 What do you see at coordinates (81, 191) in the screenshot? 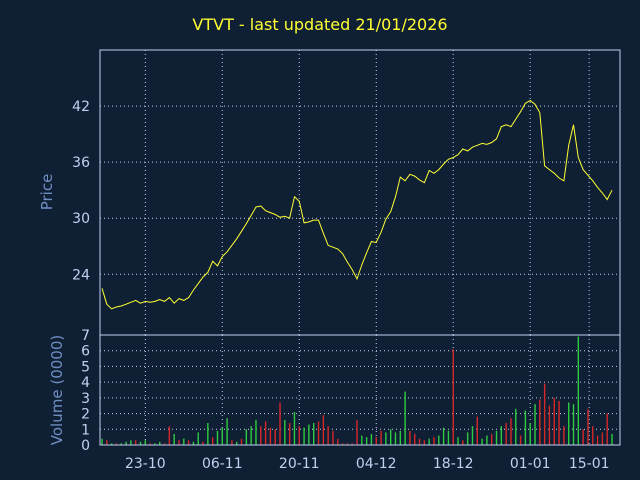
I see `price-axis-ticks: 24 30 36 42` at bounding box center [81, 191].